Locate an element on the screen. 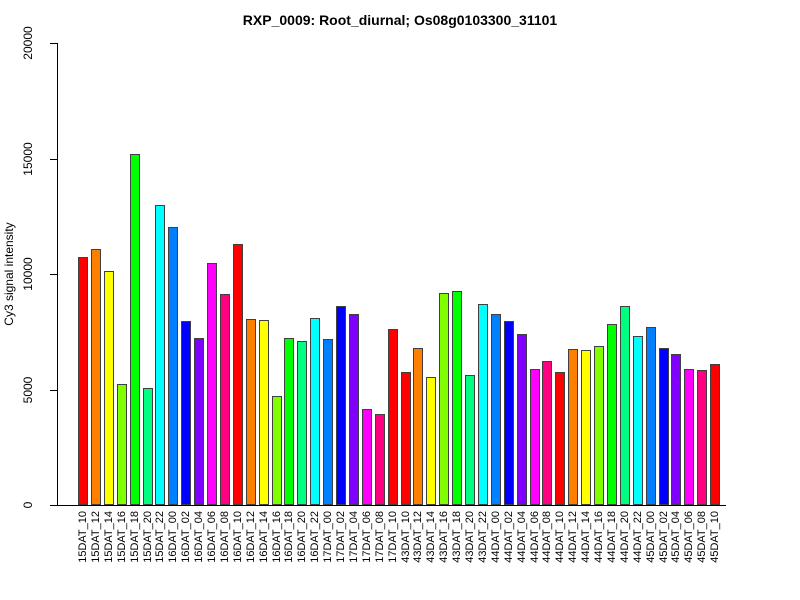  x-label-44DAT_20: 44DAT_20 is located at coordinates (624, 537).